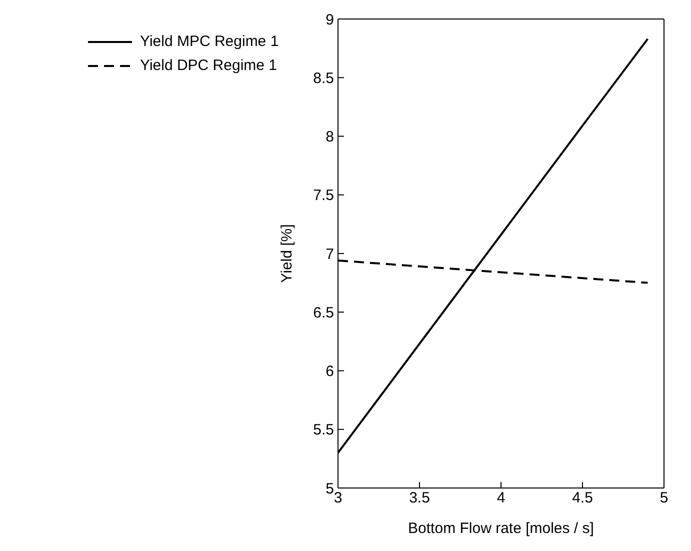  What do you see at coordinates (330, 371) in the screenshot?
I see `y-tick-label: 6` at bounding box center [330, 371].